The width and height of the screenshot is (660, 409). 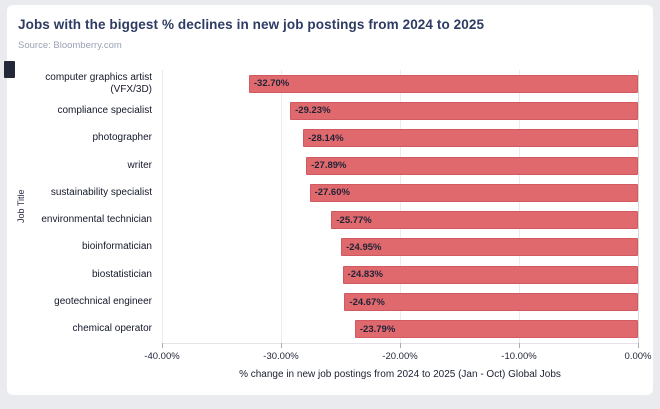 I want to click on bar: -24.83%, so click(x=490, y=274).